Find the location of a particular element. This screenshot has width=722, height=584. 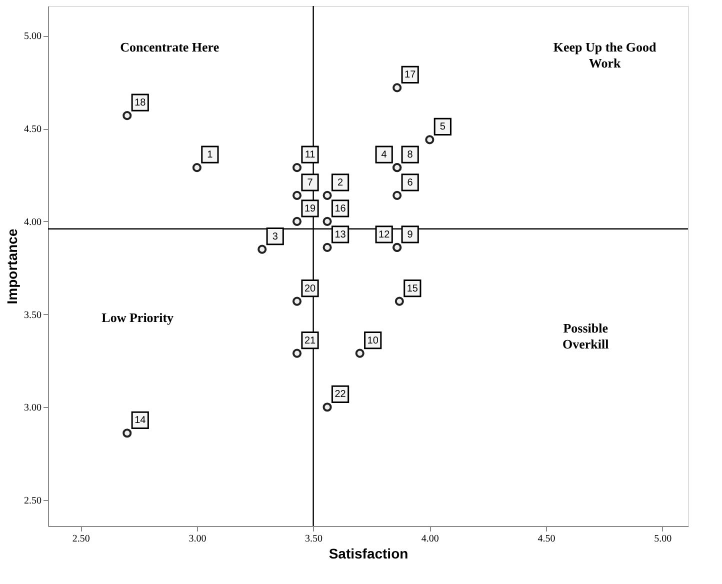

annotation: 16 is located at coordinates (340, 208).